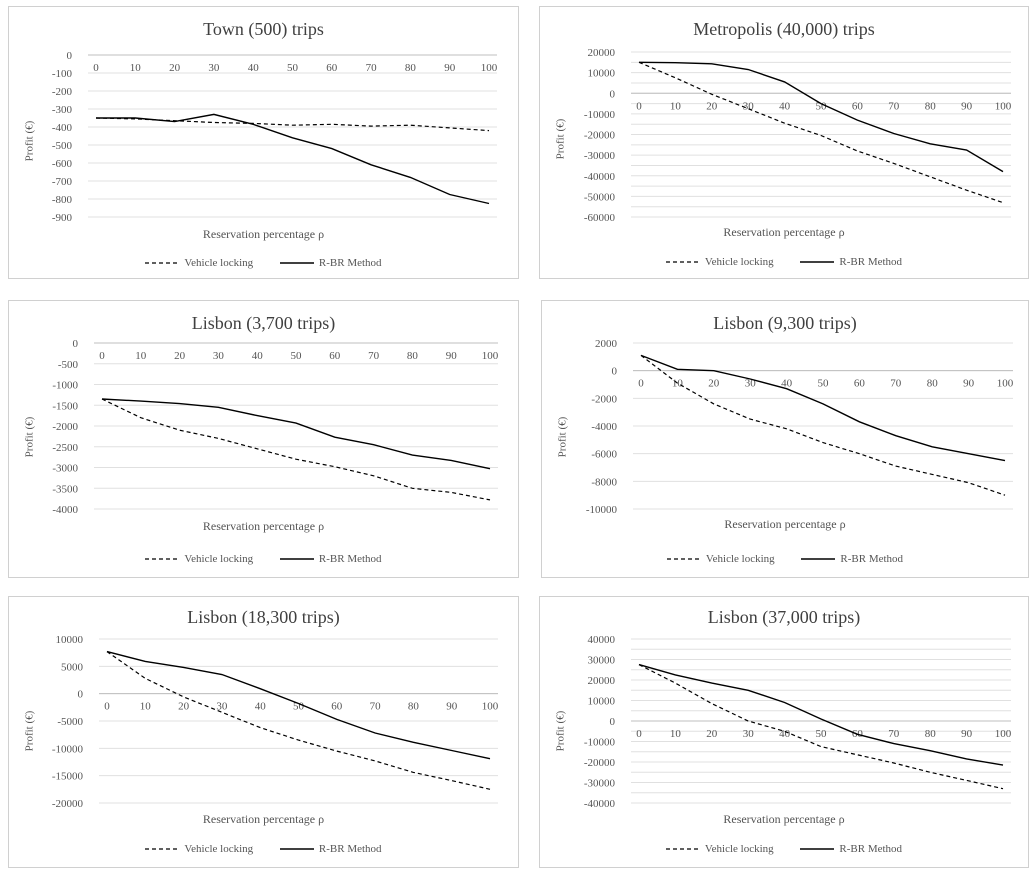 This screenshot has height=871, width=1030. What do you see at coordinates (65, 448) in the screenshot?
I see `y-tick-label: -2500` at bounding box center [65, 448].